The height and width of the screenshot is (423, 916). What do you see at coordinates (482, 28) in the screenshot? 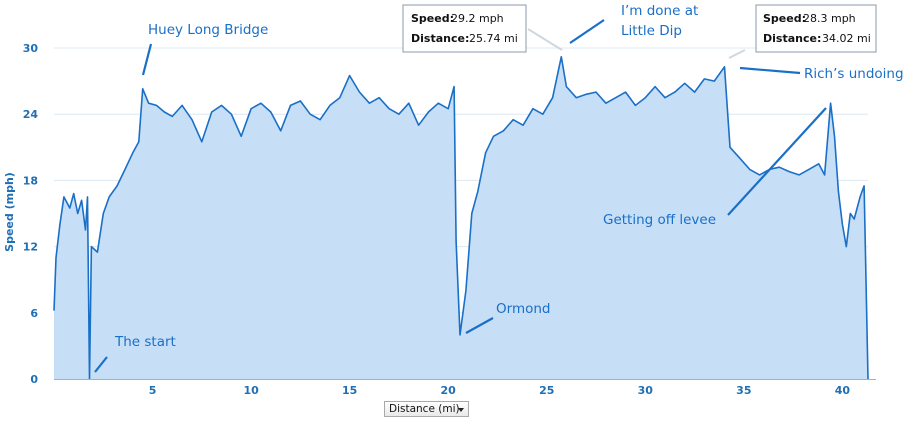
I see `tooltip-little-dip: Speed: 29.2 mph Distance: 25.74 mi` at bounding box center [482, 28].